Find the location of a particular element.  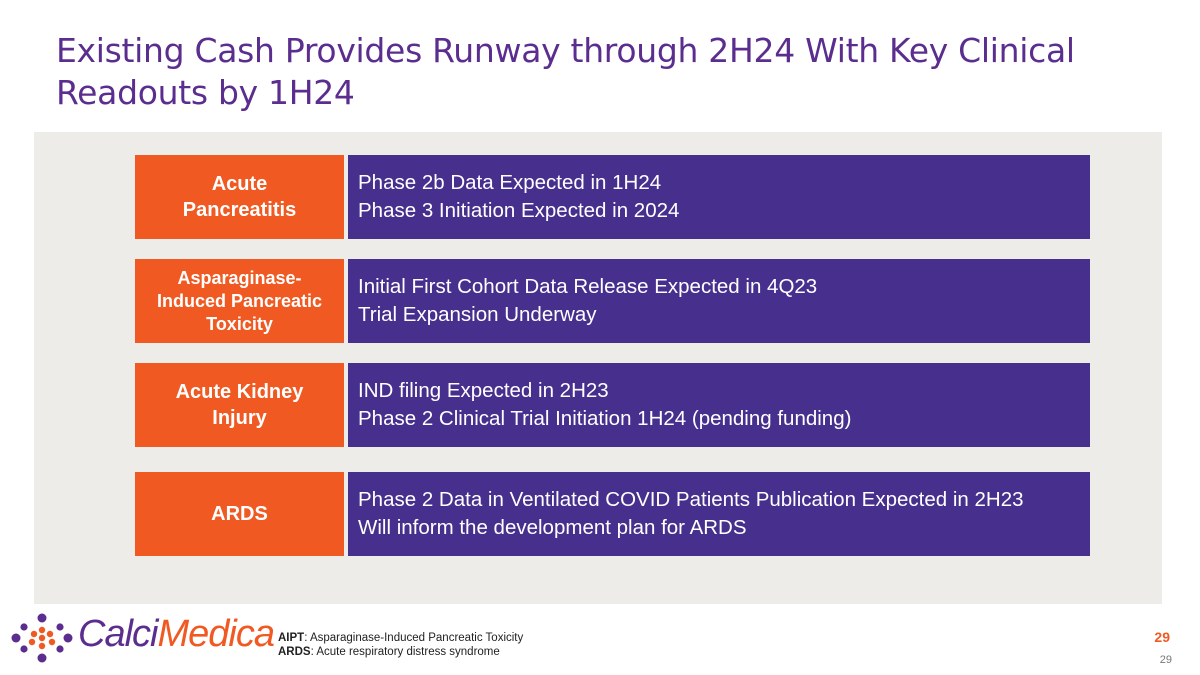

footnote-definition: : Acute respiratory distress syndrome is located at coordinates (405, 652).